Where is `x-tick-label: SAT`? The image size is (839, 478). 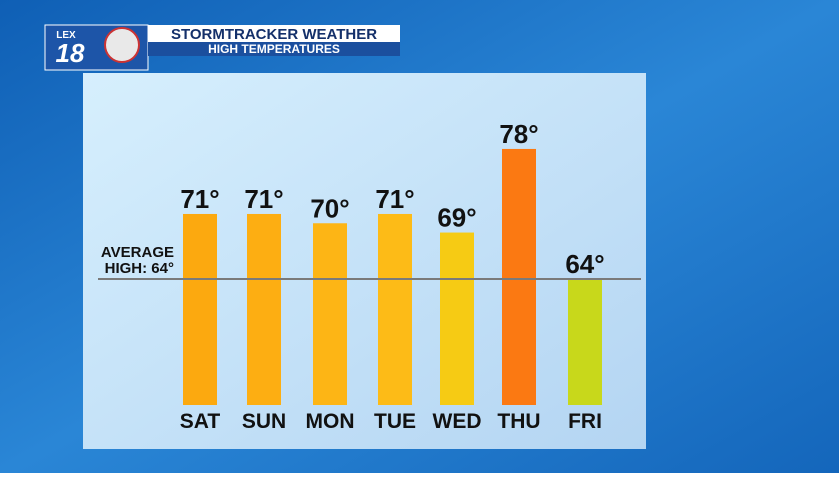
x-tick-label: SAT is located at coordinates (200, 421).